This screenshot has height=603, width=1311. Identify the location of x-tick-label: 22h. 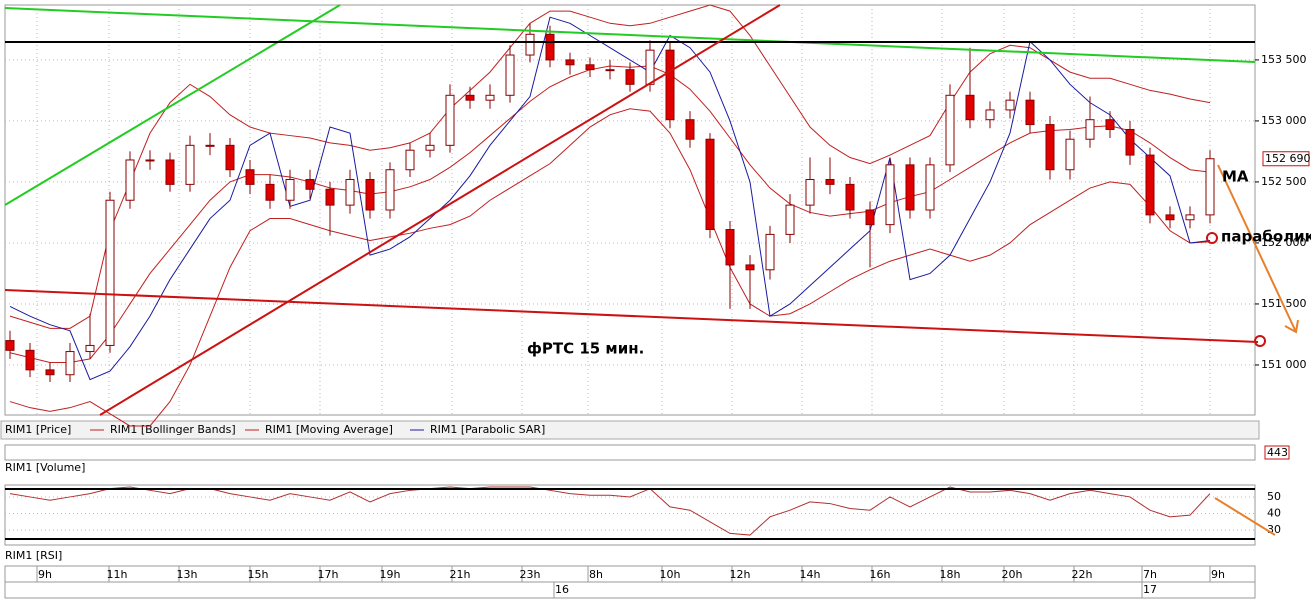
(1082, 574).